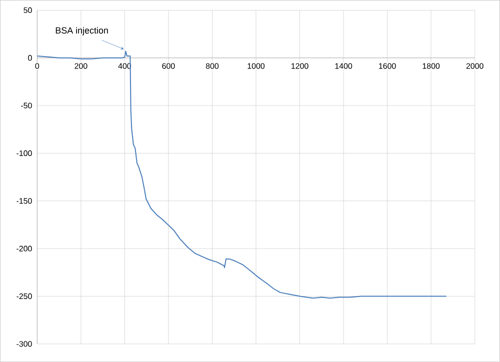 The image size is (500, 362). What do you see at coordinates (82, 31) in the screenshot?
I see `annotation: BSA injection` at bounding box center [82, 31].